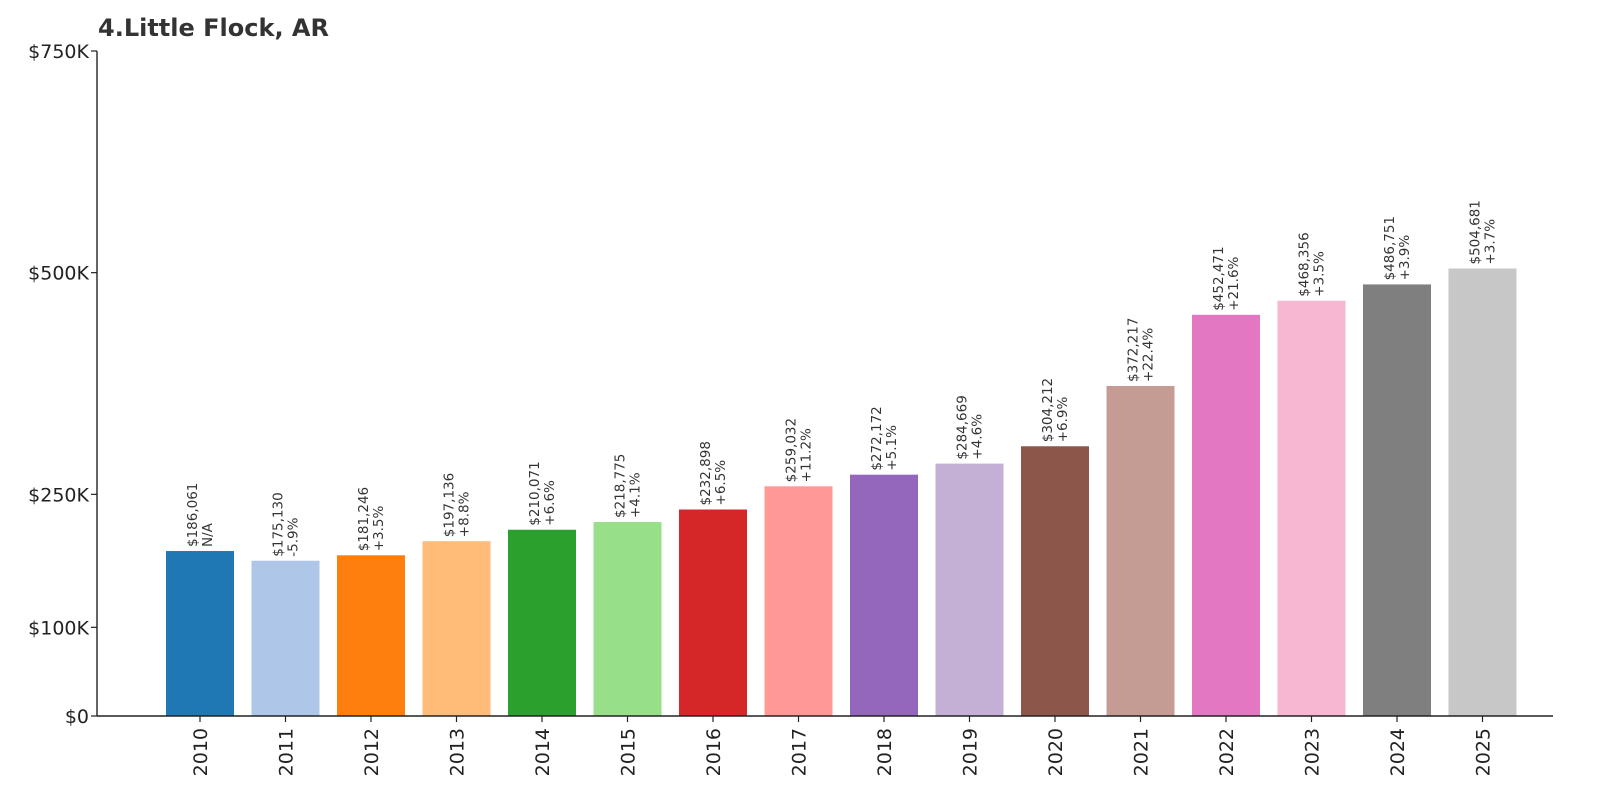 The height and width of the screenshot is (800, 1600). I want to click on change-label-2023: +3.5%, so click(1320, 274).